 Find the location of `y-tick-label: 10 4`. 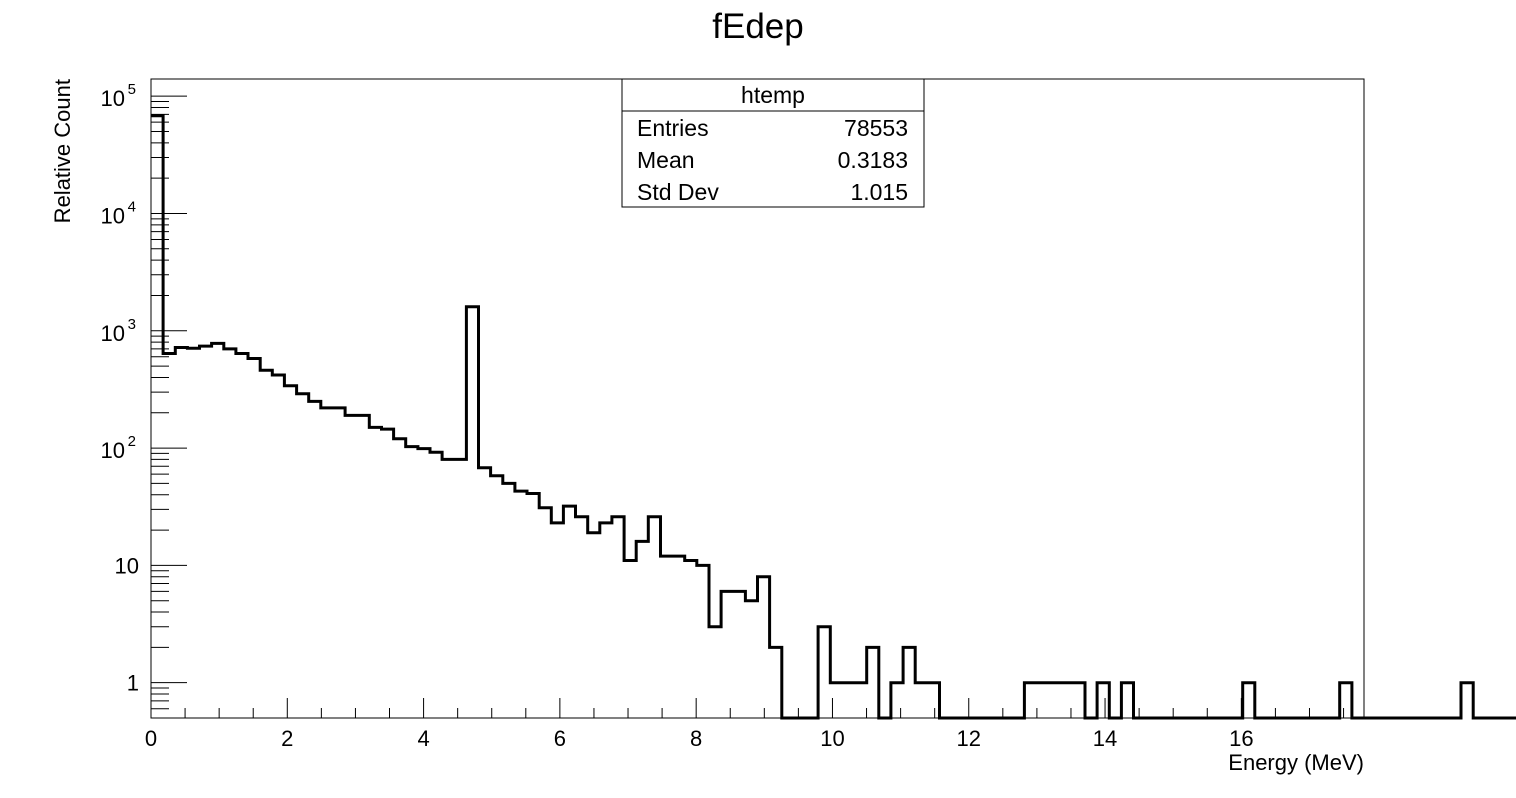

y-tick-label: 10 4 is located at coordinates (118, 213).